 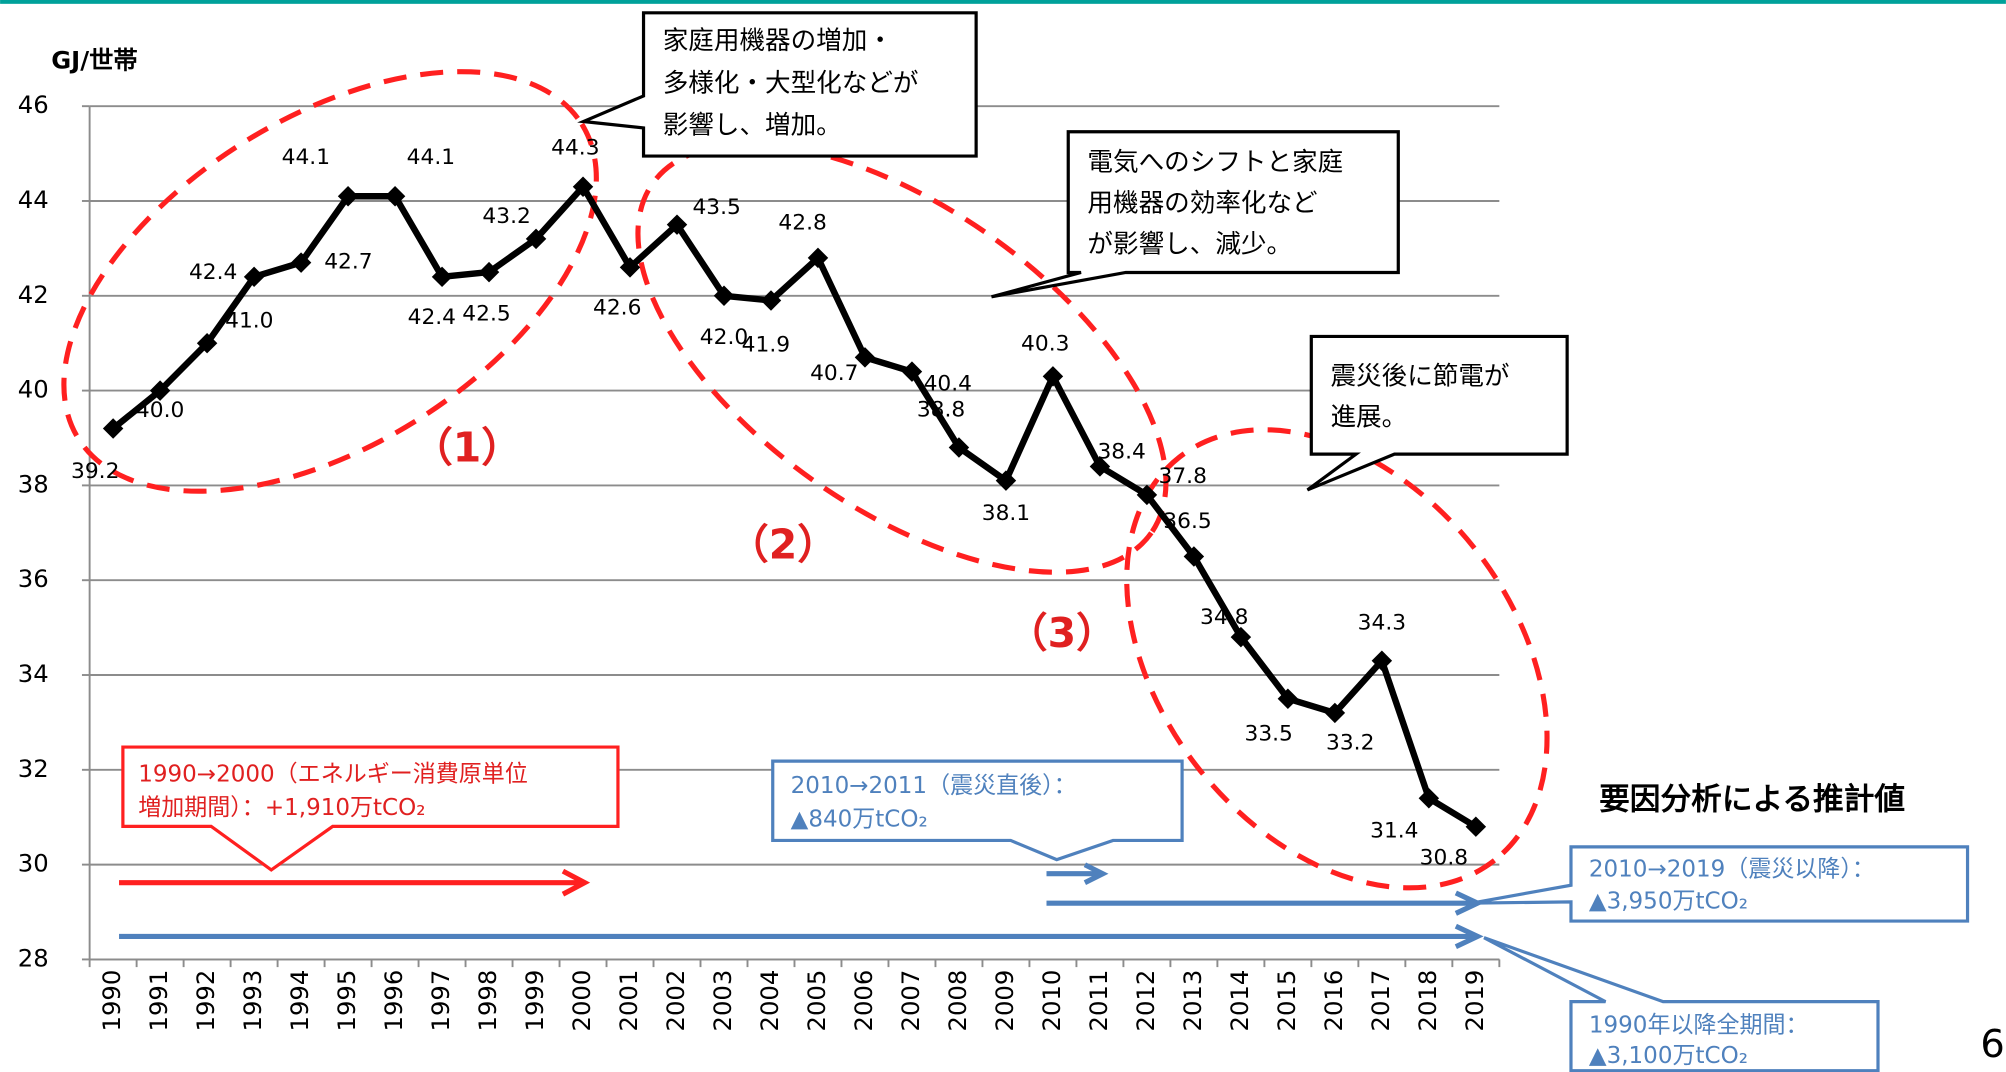 What do you see at coordinates (1350, 743) in the screenshot?
I see `data-label: 33.2` at bounding box center [1350, 743].